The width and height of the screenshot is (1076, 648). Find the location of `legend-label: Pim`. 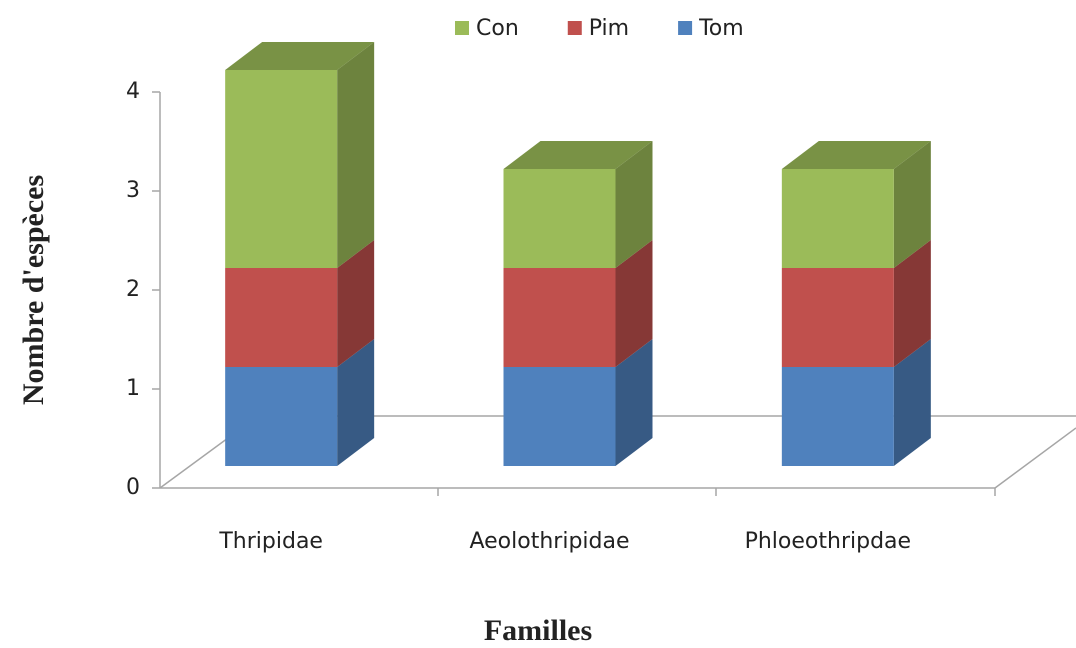

legend-label: Pim is located at coordinates (609, 28).